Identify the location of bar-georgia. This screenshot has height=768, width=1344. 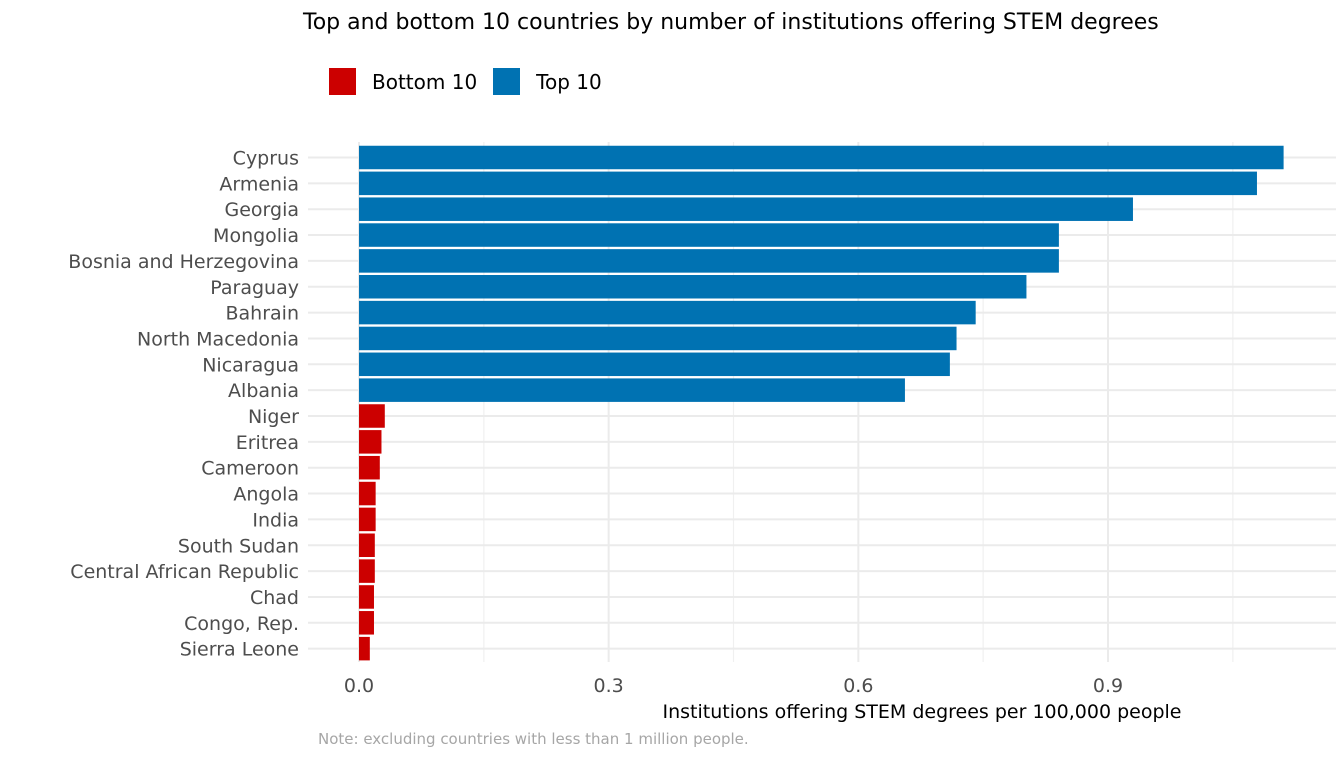
(746, 209).